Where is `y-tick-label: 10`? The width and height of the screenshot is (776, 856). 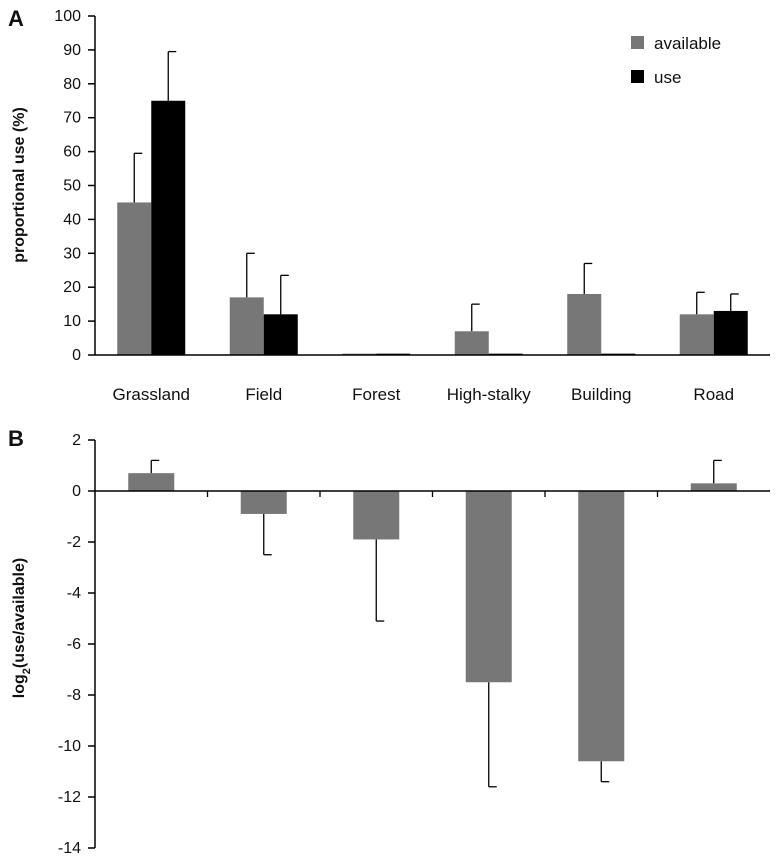
y-tick-label: 10 is located at coordinates (72, 321).